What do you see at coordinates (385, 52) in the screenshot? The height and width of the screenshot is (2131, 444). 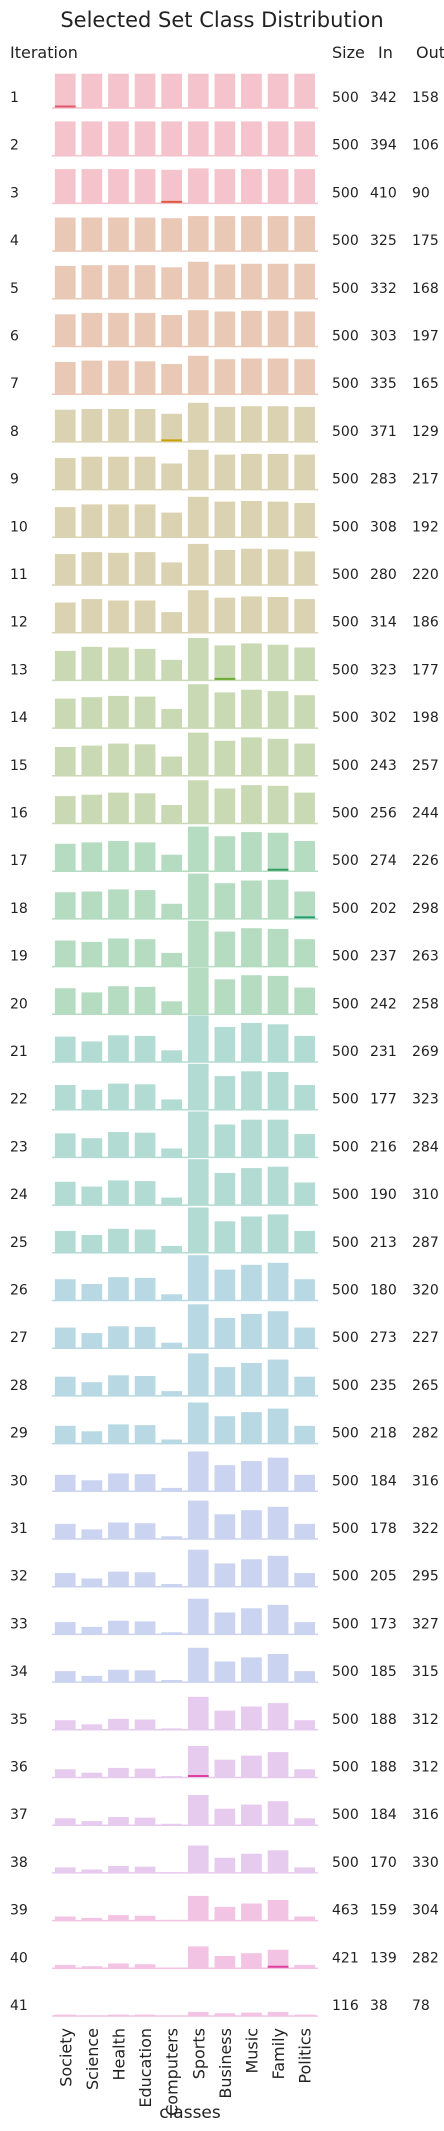 I see `in-header: In` at bounding box center [385, 52].